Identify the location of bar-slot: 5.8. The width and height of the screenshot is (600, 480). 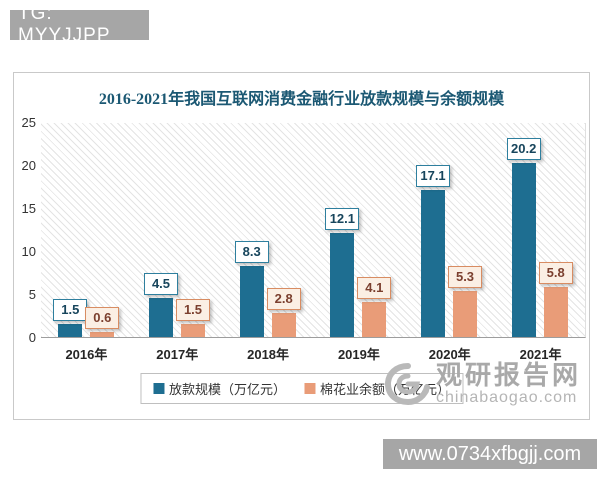
(555, 299).